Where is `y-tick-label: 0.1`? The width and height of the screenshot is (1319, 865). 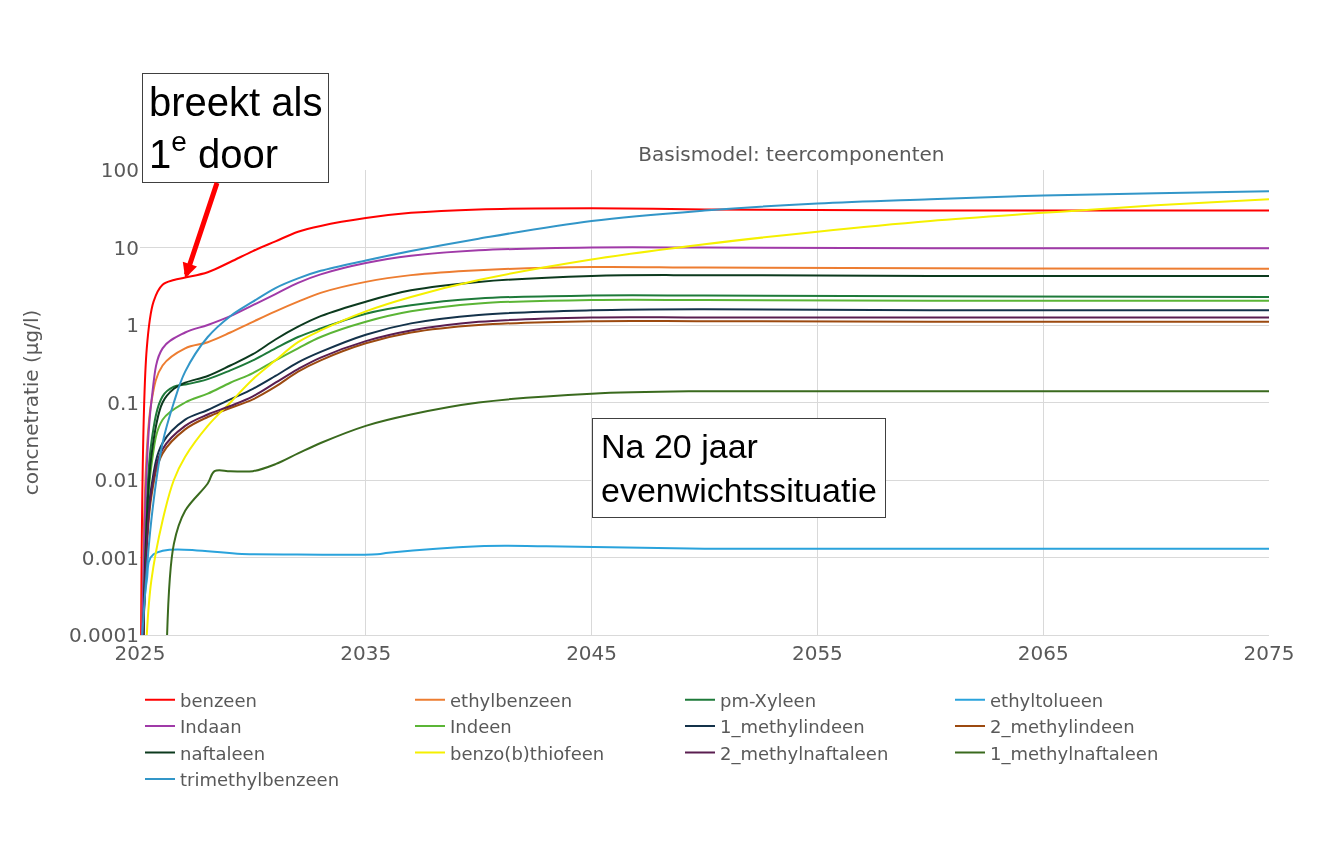 y-tick-label: 0.1 is located at coordinates (123, 402).